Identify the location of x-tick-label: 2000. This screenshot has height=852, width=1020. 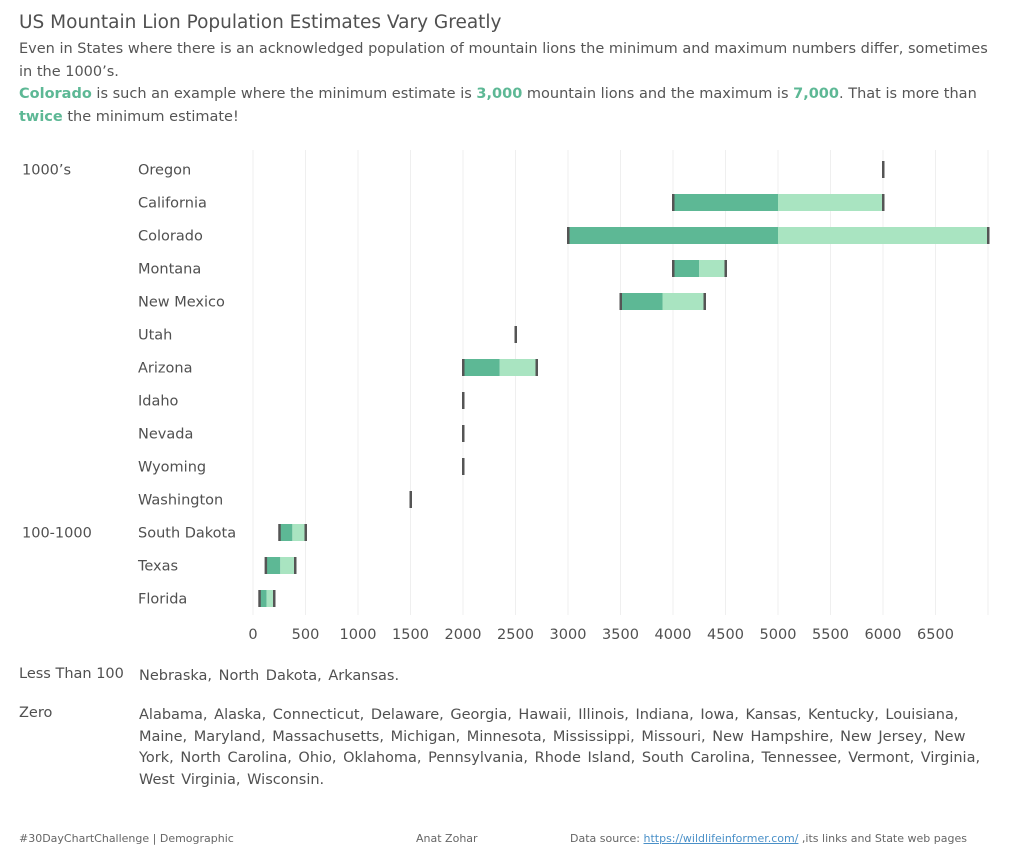
(463, 635).